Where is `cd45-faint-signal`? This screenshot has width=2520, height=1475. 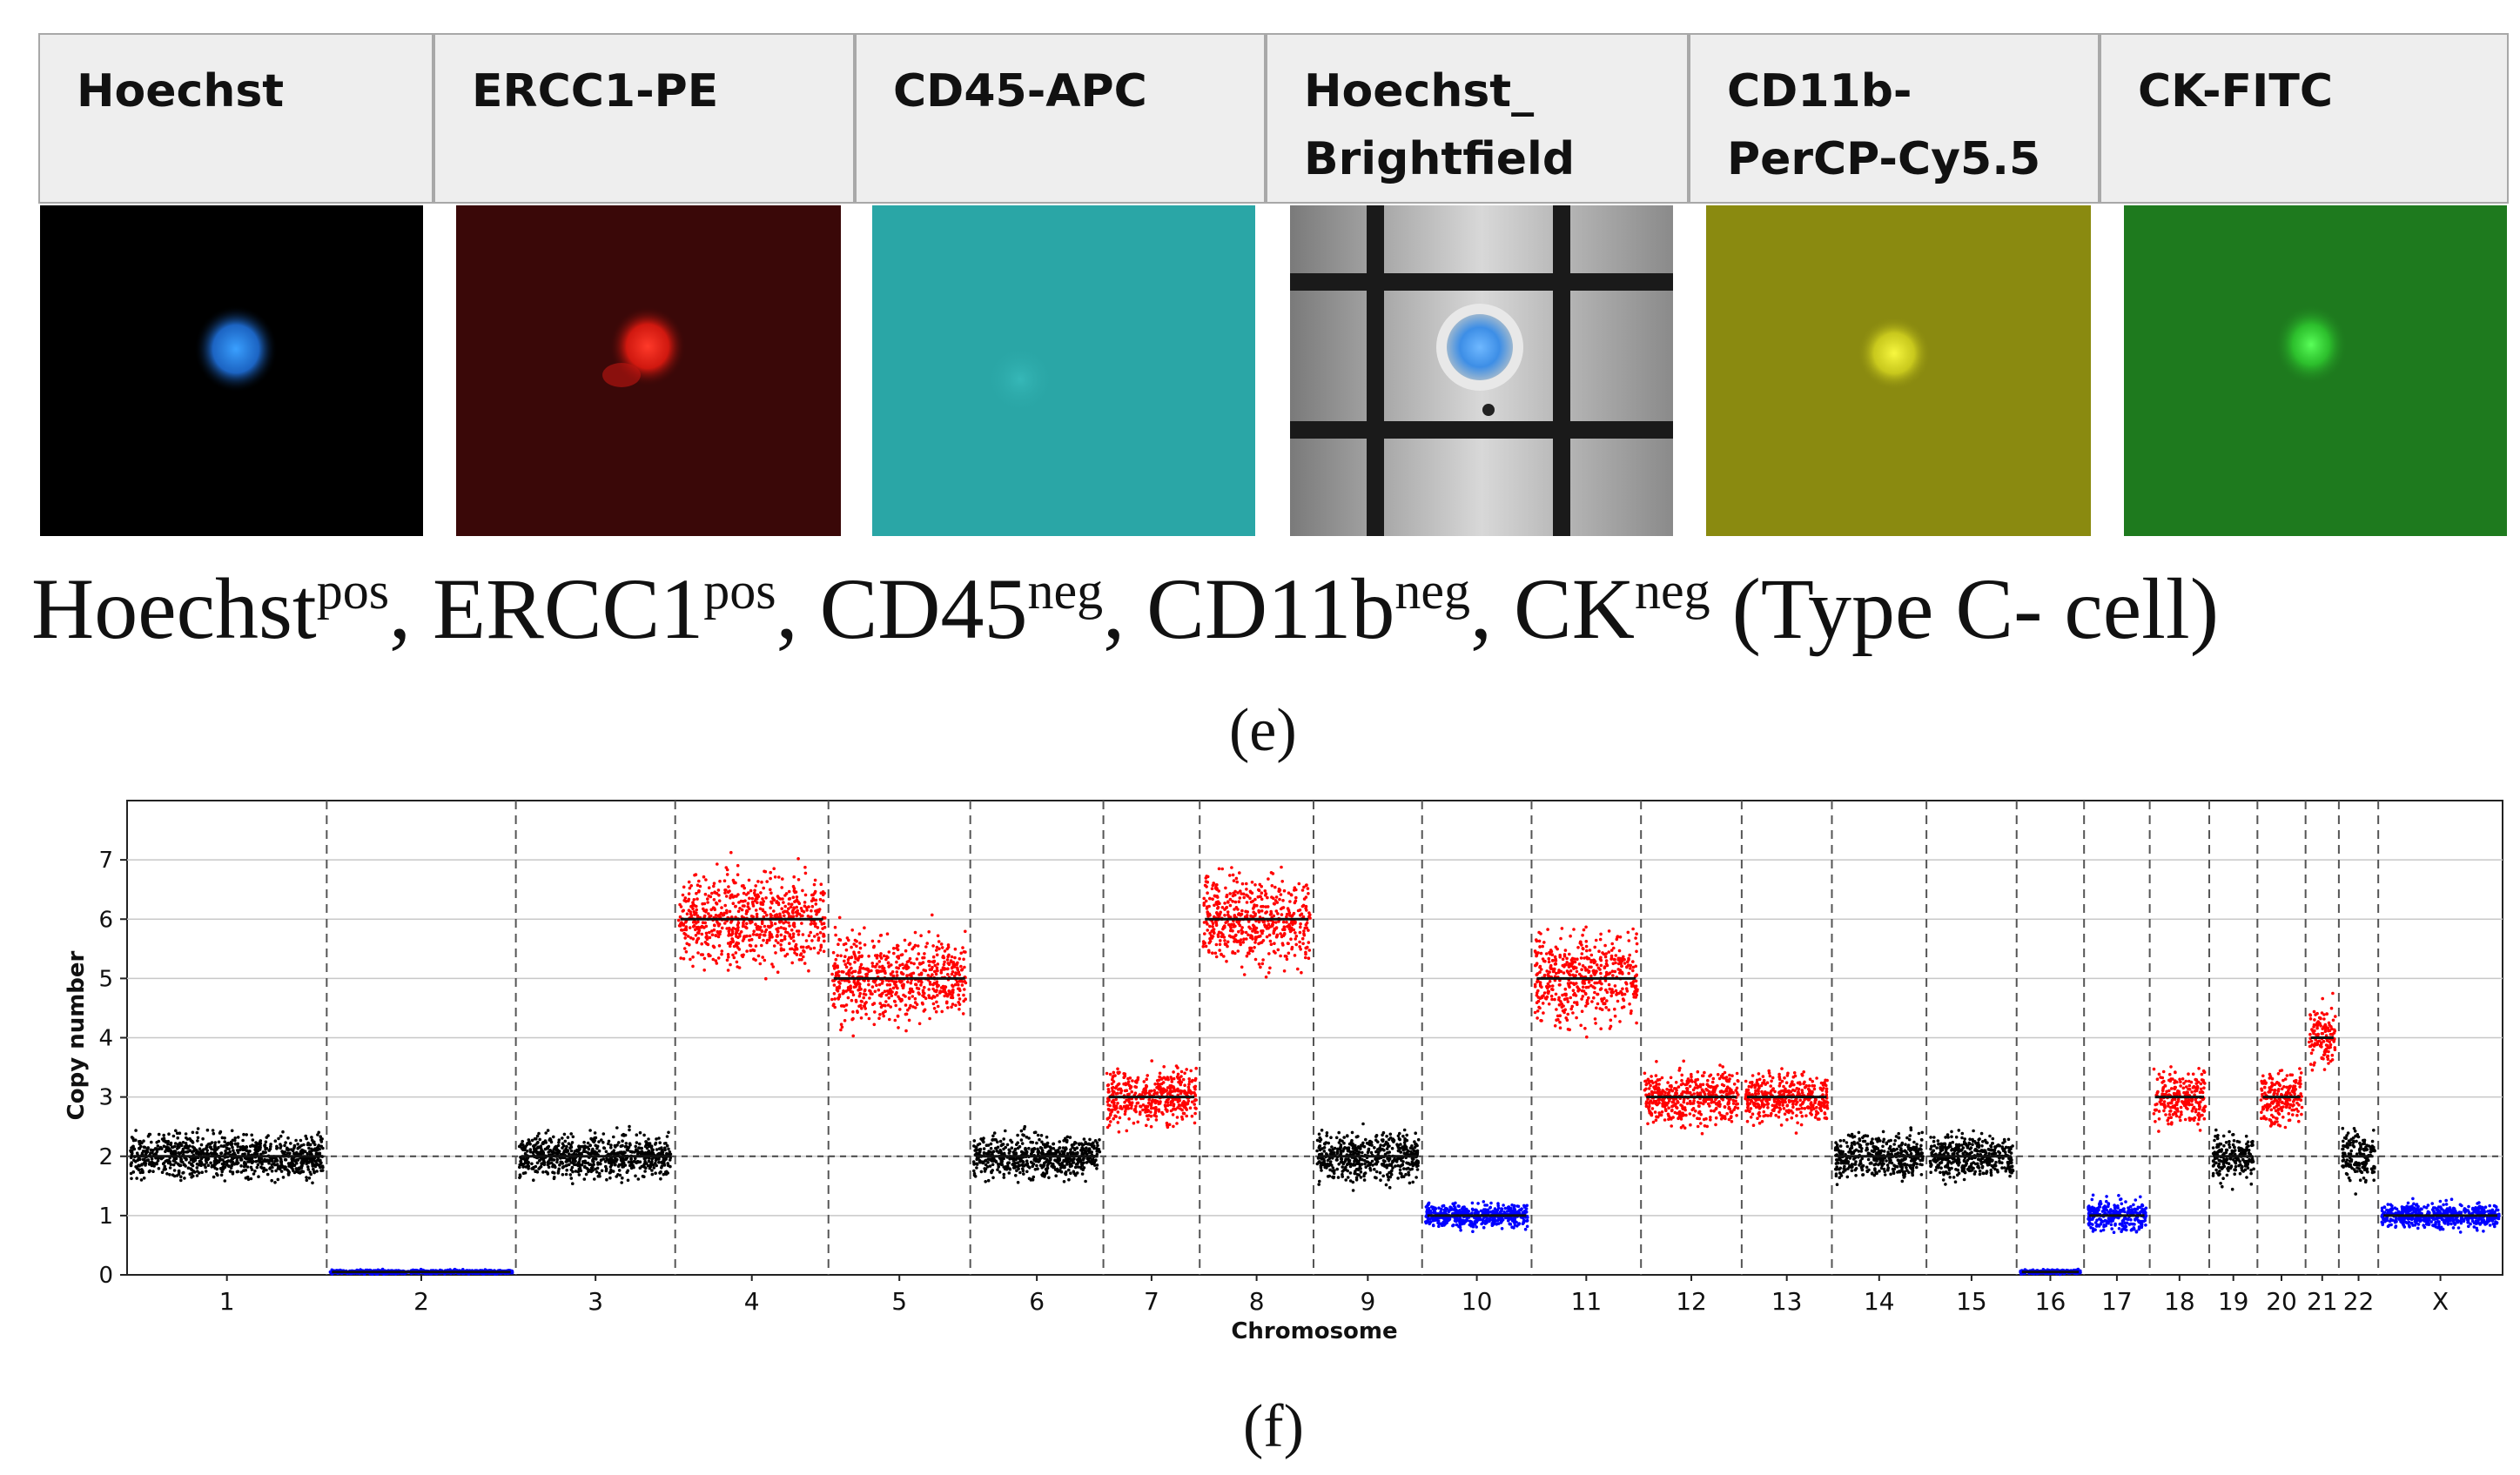 cd45-faint-signal is located at coordinates (1020, 379).